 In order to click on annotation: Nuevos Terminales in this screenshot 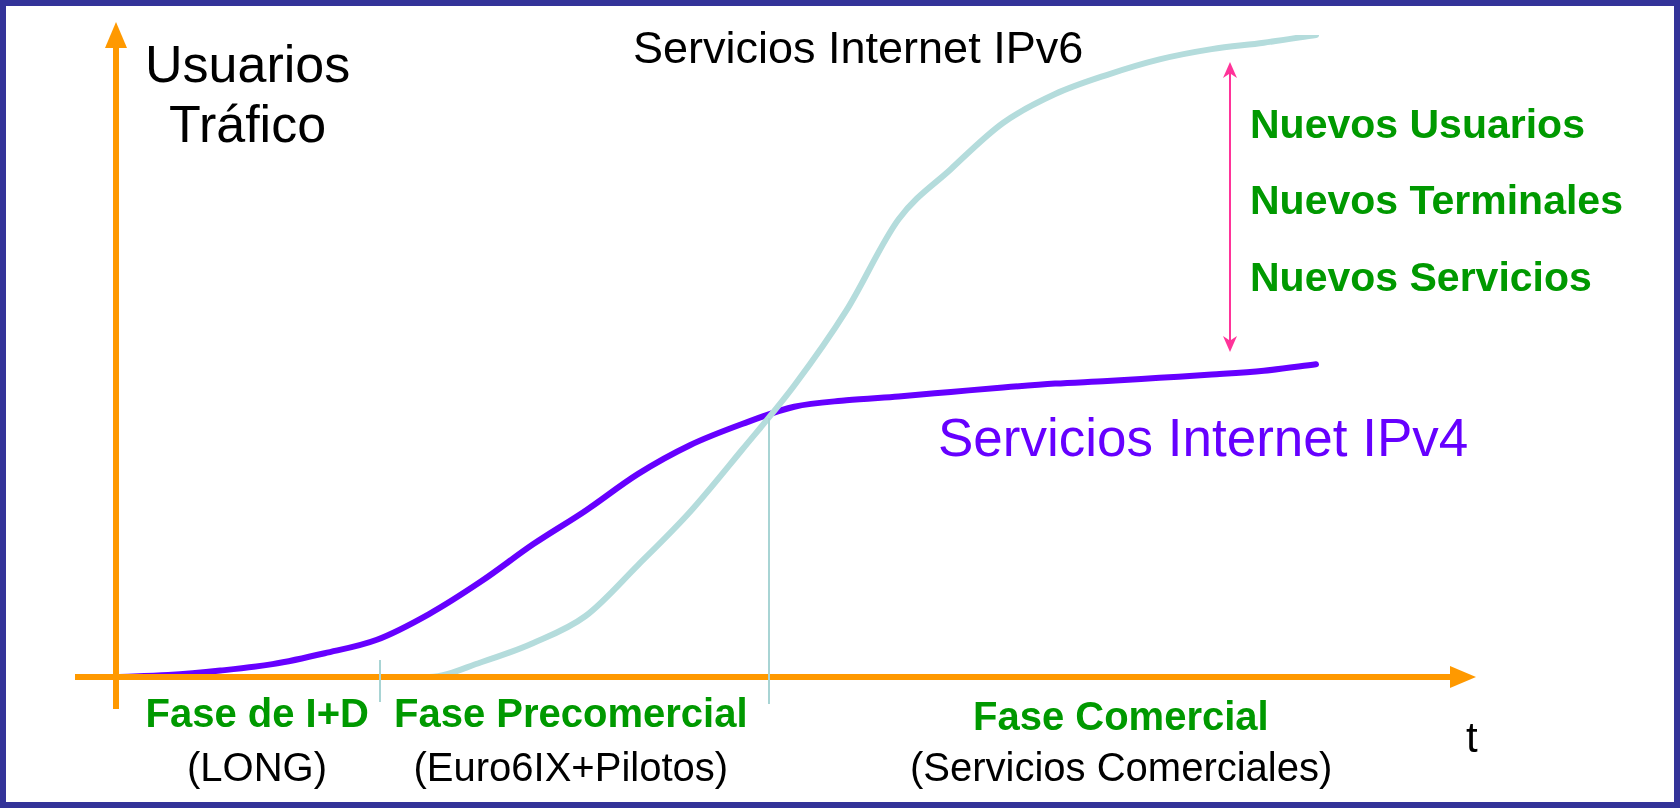, I will do `click(1436, 200)`.